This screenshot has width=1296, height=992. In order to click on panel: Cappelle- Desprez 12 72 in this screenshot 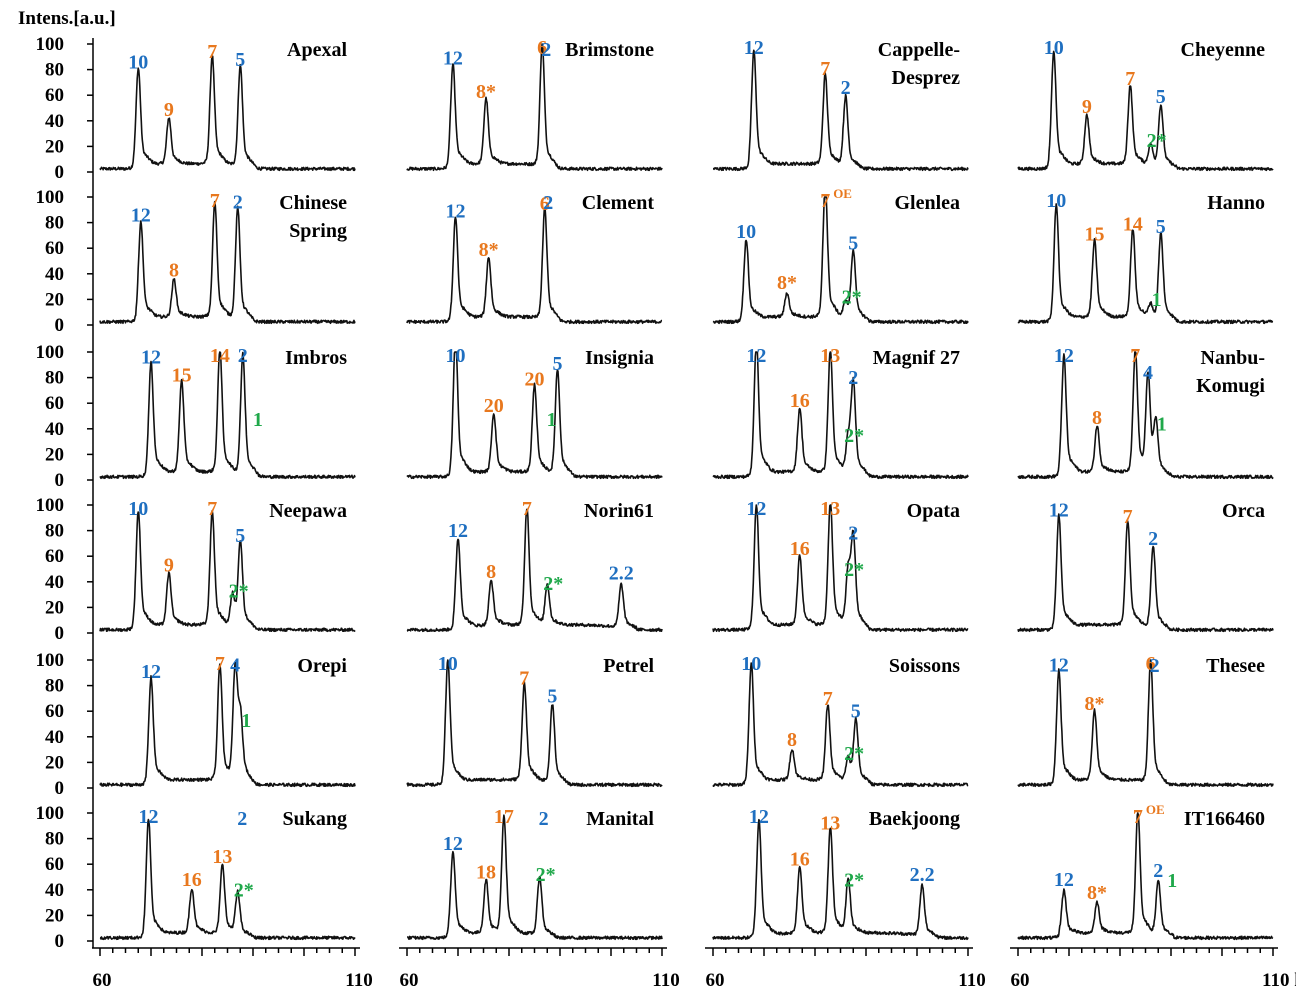, I will do `click(840, 104)`.